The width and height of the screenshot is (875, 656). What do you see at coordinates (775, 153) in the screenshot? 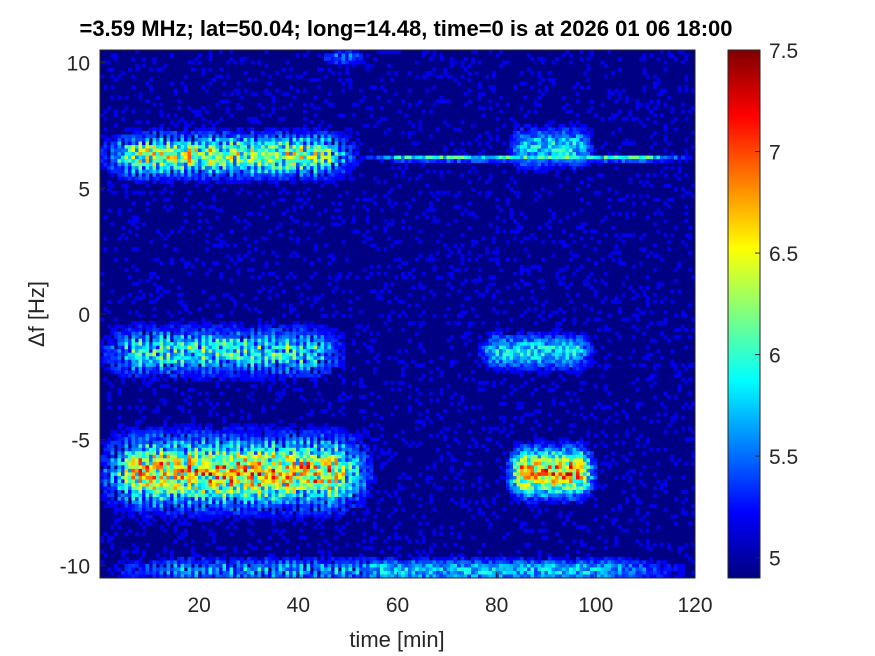
I see `colorbar-tick-label: 7` at bounding box center [775, 153].